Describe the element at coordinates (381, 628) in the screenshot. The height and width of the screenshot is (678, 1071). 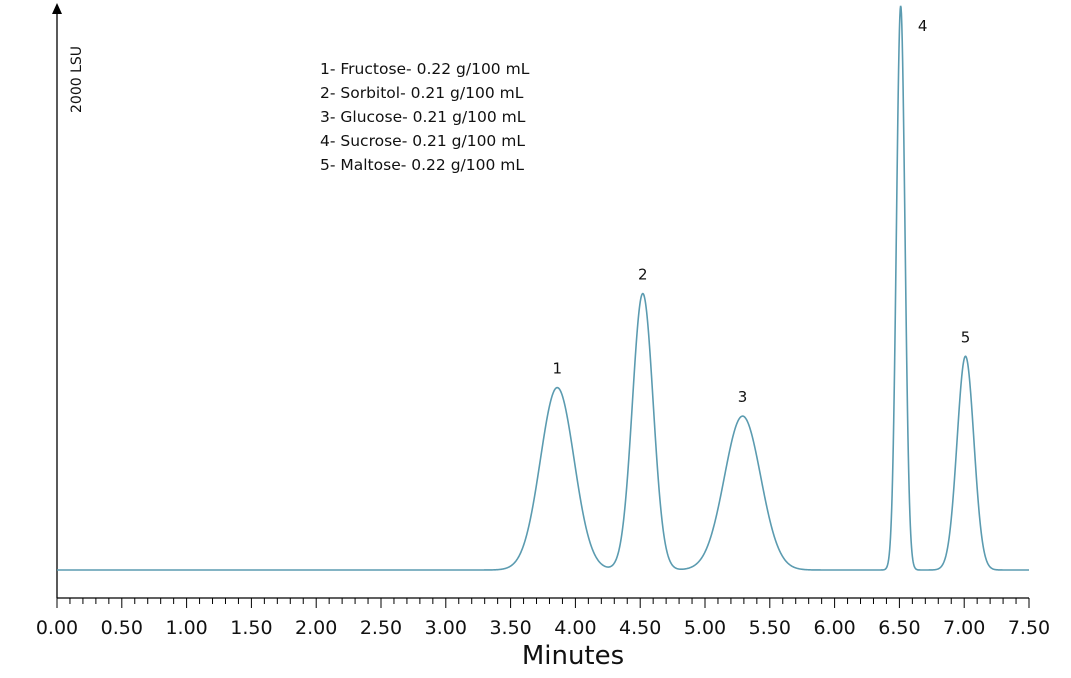
I see `x-tick-label: 2.50` at that location.